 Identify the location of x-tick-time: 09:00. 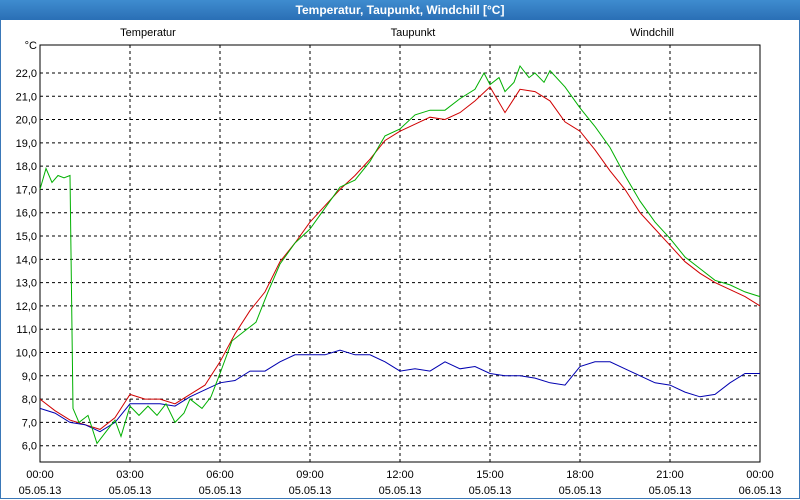
(310, 475).